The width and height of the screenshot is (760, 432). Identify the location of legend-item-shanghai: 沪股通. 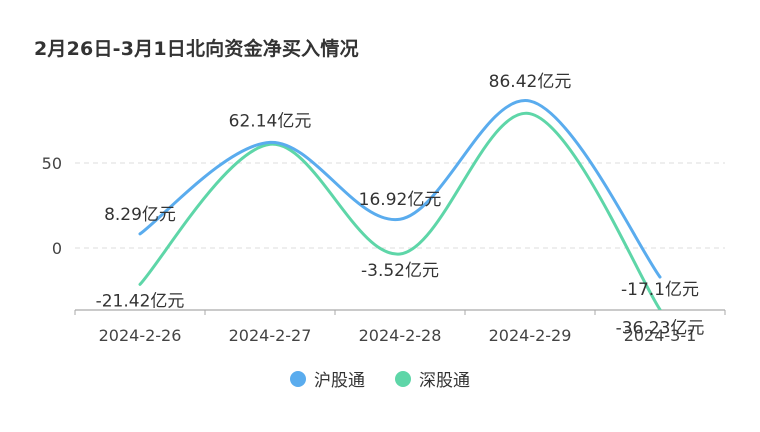
(327, 378).